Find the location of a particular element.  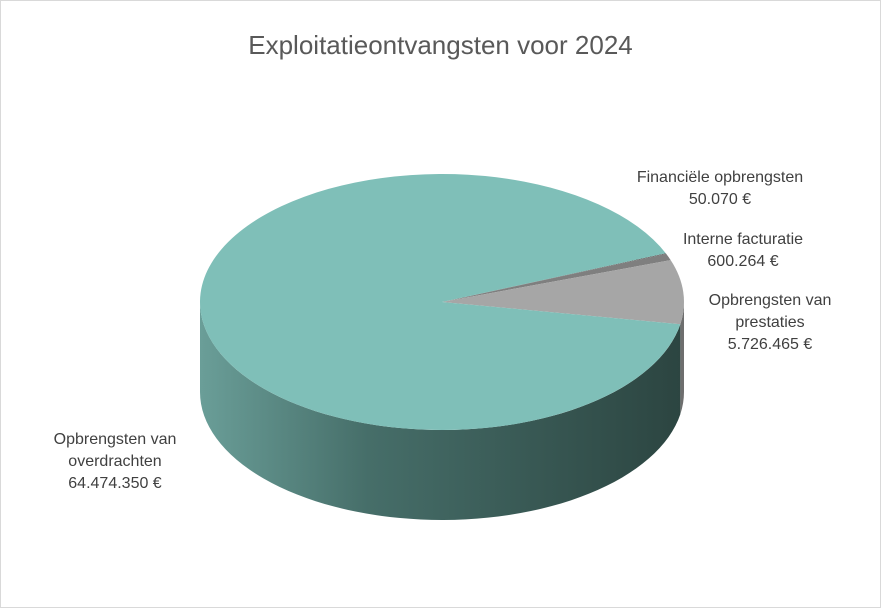

value-label: 5.726.465 € is located at coordinates (770, 344).